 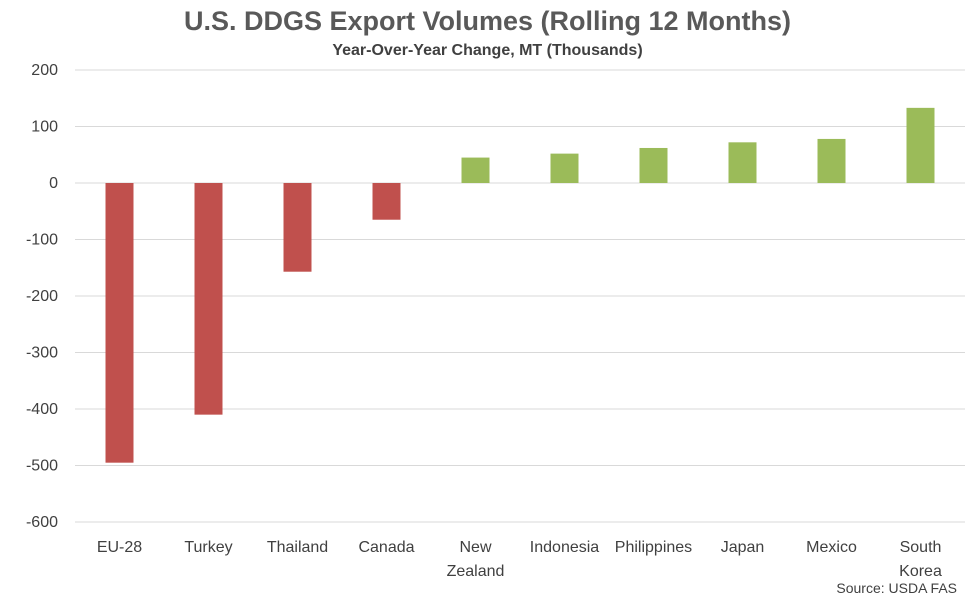 What do you see at coordinates (386, 547) in the screenshot?
I see `x-tick-label: Canada` at bounding box center [386, 547].